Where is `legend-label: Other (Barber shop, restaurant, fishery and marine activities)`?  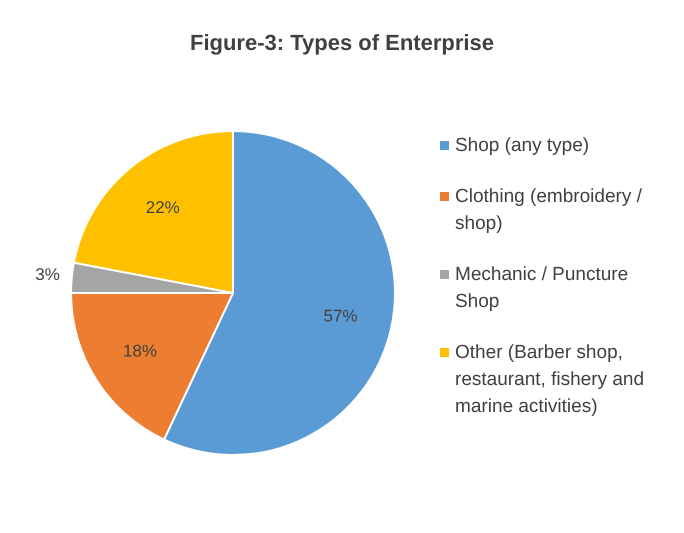 legend-label: Other (Barber shop, restaurant, fishery and marine activities) is located at coordinates (550, 380).